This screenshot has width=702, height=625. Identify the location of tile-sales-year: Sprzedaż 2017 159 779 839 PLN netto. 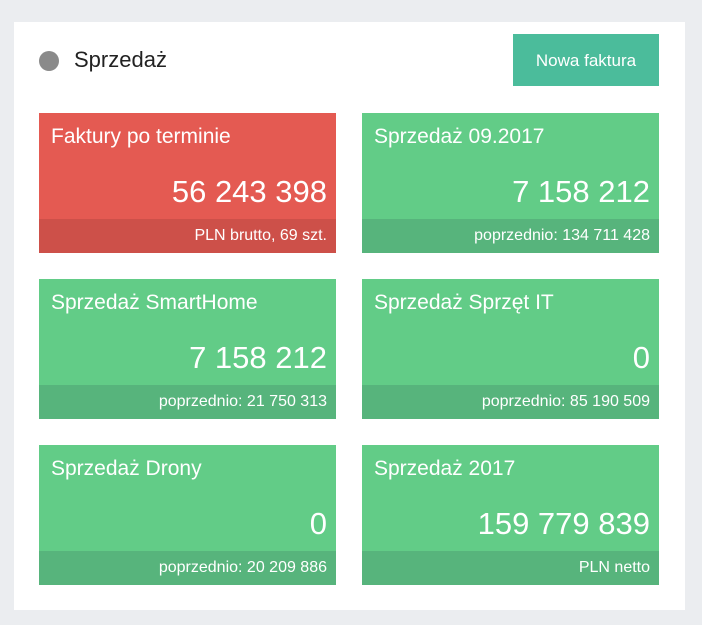
(510, 515).